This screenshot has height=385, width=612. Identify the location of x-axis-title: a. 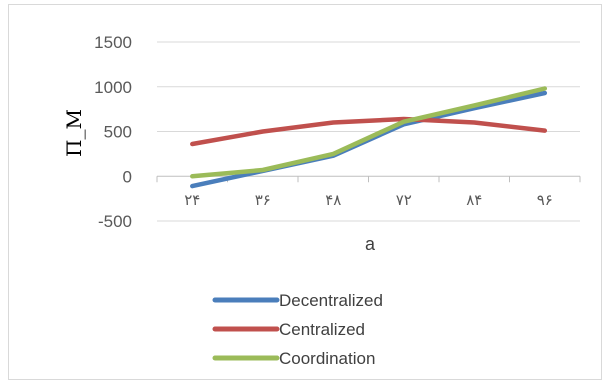
(370, 244).